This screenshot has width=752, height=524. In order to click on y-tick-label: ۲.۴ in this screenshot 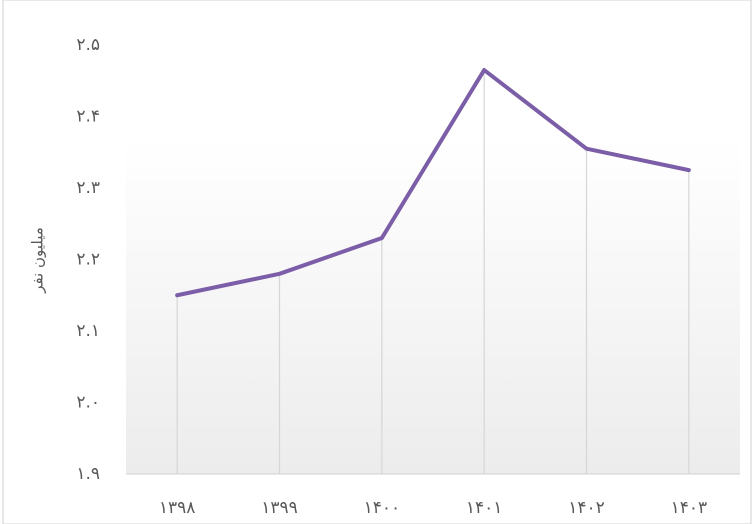, I will do `click(88, 117)`.